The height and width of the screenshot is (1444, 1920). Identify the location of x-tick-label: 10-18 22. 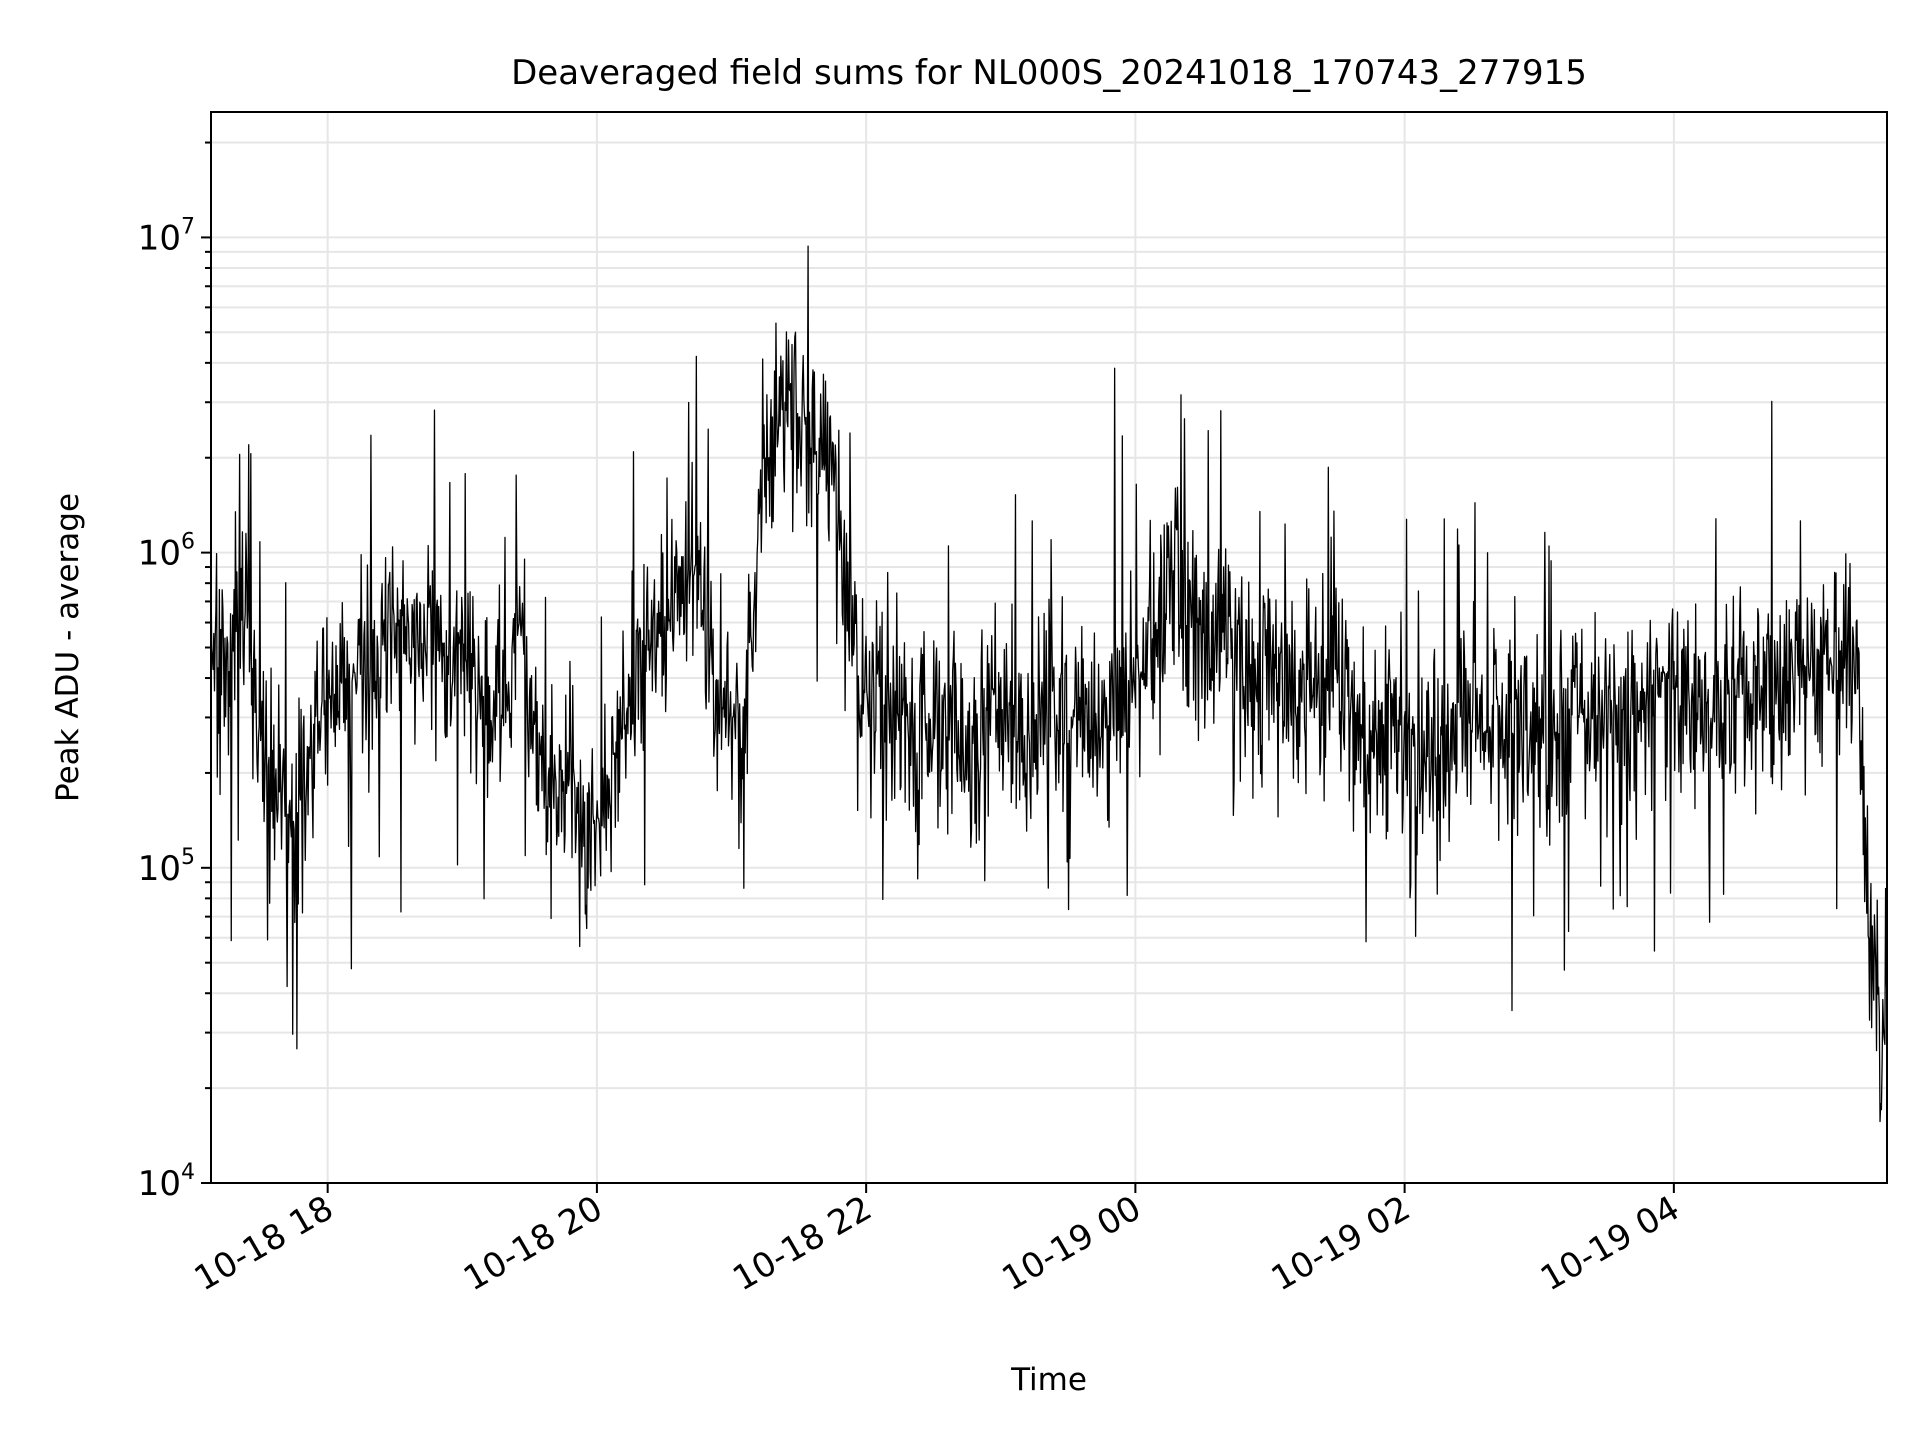
(802, 1243).